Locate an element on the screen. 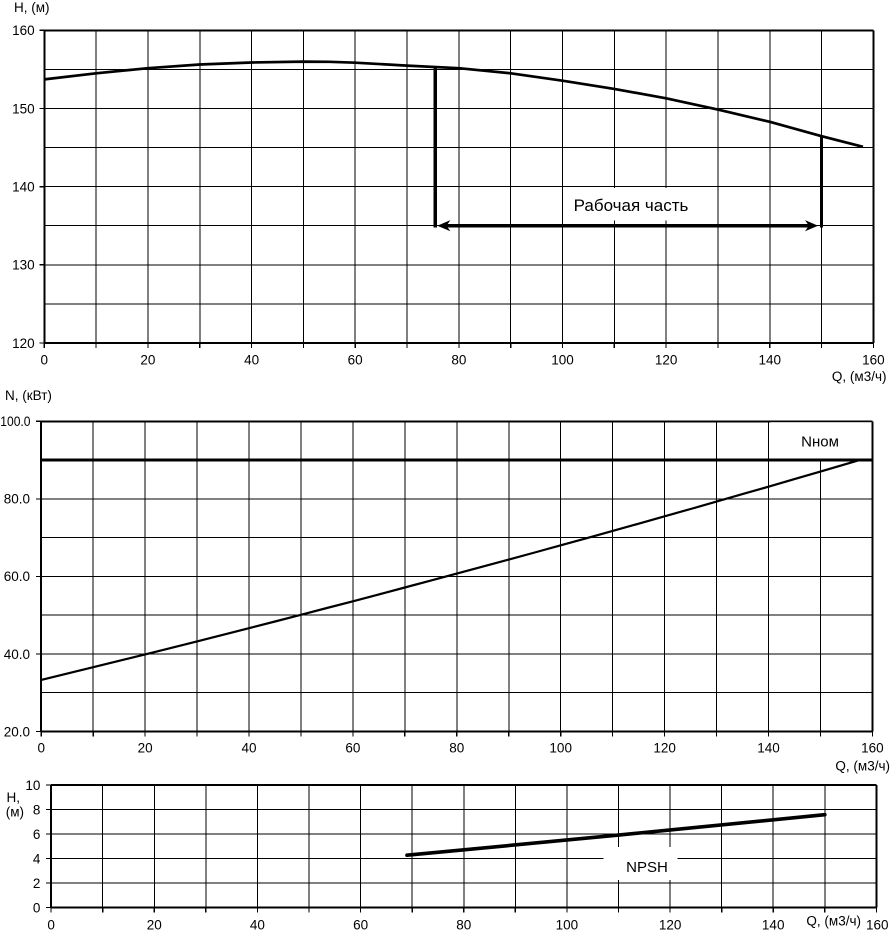 The width and height of the screenshot is (893, 937). svg-text: 8 is located at coordinates (37, 809).